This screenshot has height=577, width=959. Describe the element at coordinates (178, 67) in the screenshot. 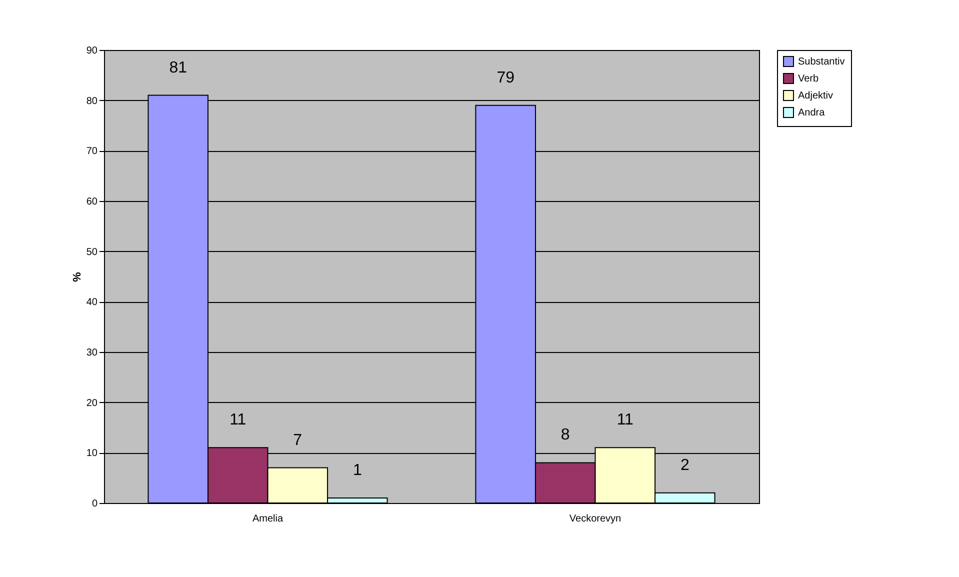

I see `data-label: 81` at that location.